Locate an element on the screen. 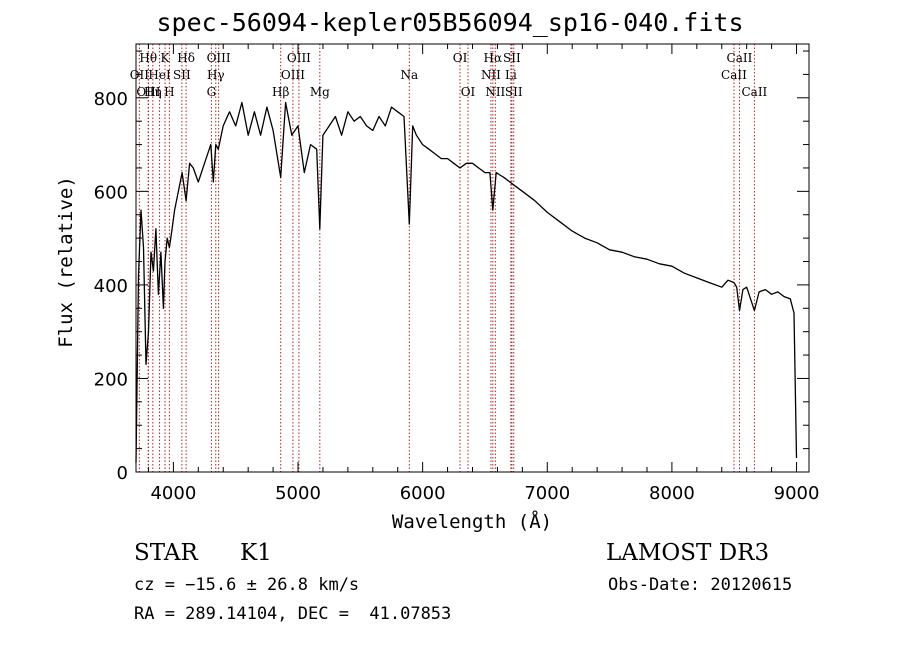  y-tick-label: 0 is located at coordinates (122, 473).